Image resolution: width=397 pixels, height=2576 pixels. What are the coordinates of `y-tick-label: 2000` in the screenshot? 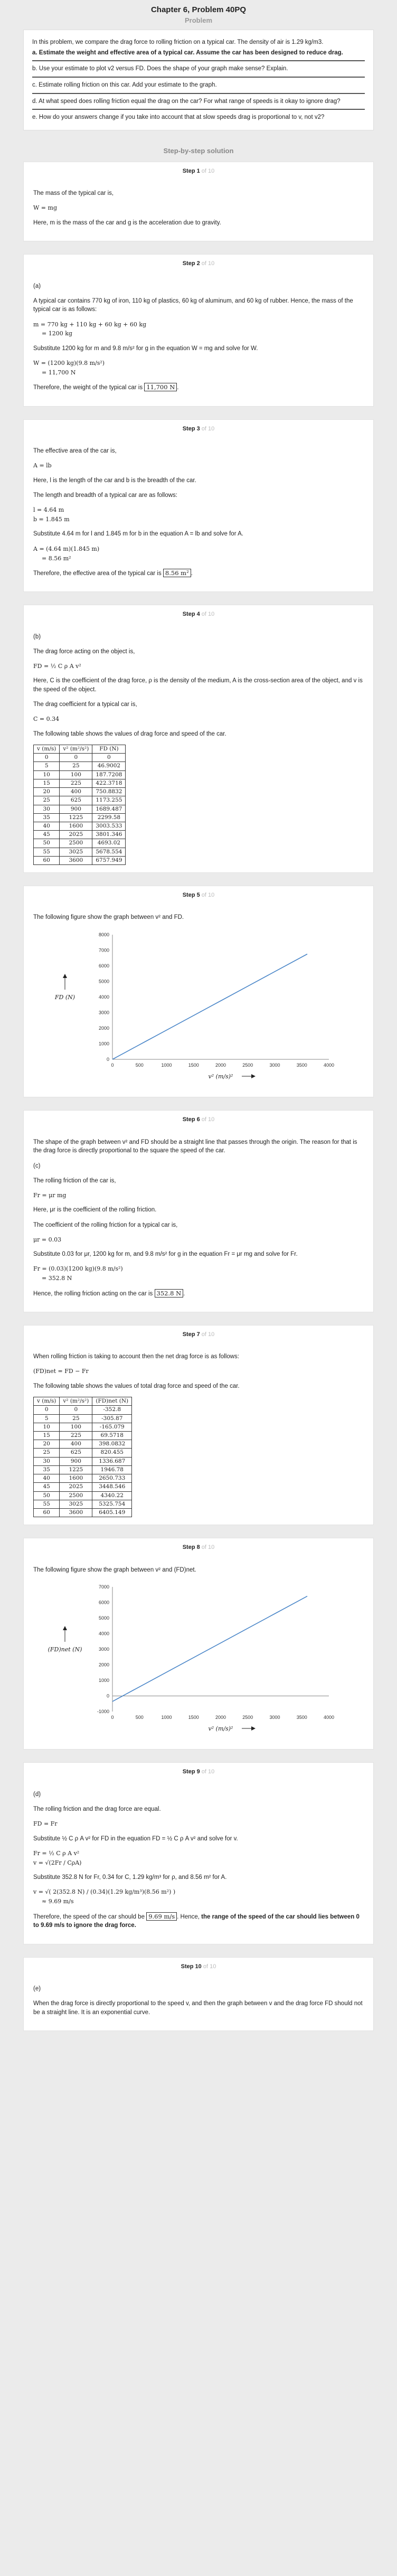 It's located at (104, 1664).